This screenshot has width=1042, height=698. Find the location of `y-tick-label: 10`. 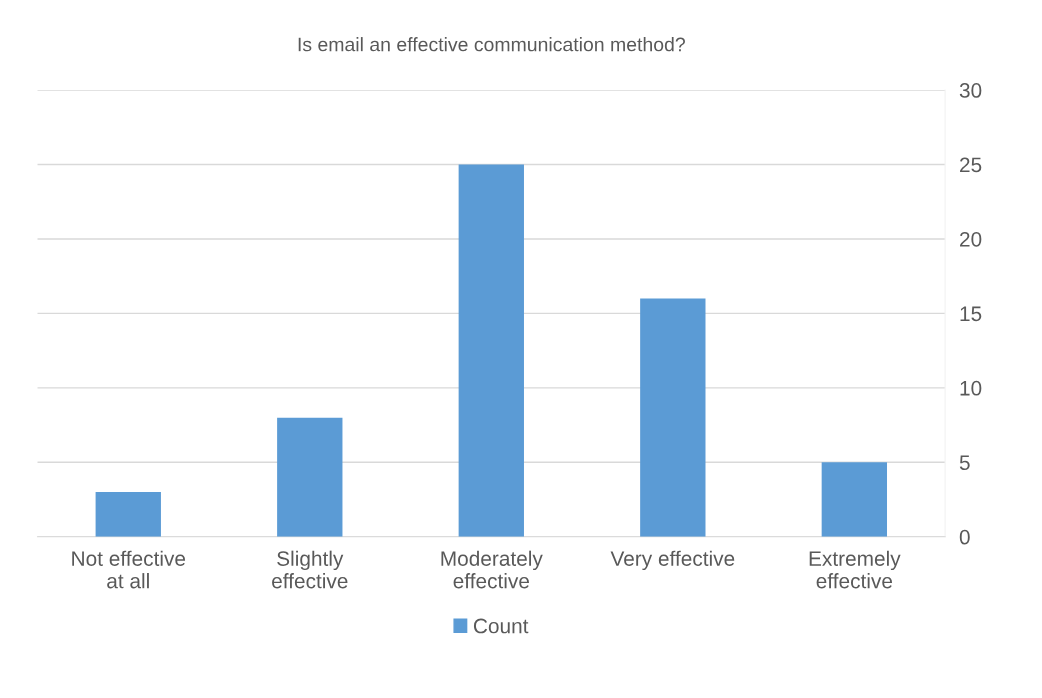

y-tick-label: 10 is located at coordinates (971, 388).